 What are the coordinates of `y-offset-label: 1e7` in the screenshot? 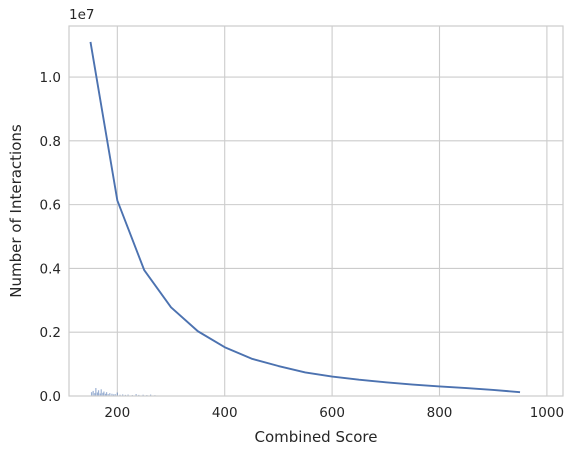 It's located at (81, 15).